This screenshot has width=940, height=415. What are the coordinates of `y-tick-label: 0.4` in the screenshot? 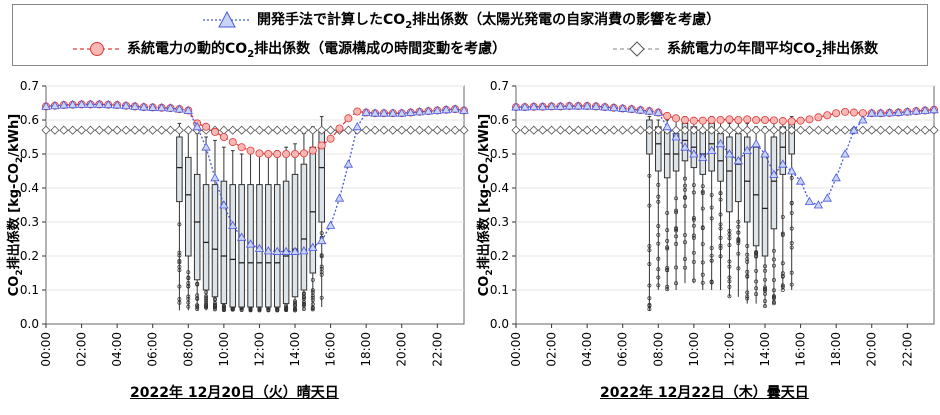 It's located at (499, 188).